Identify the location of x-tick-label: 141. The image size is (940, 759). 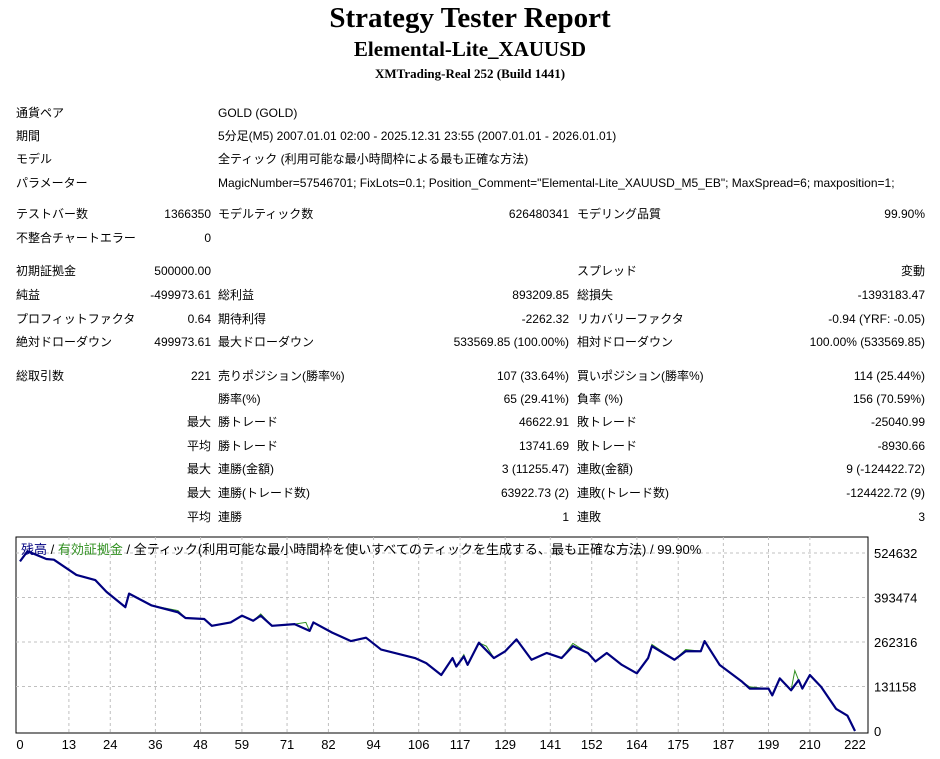
(550, 744).